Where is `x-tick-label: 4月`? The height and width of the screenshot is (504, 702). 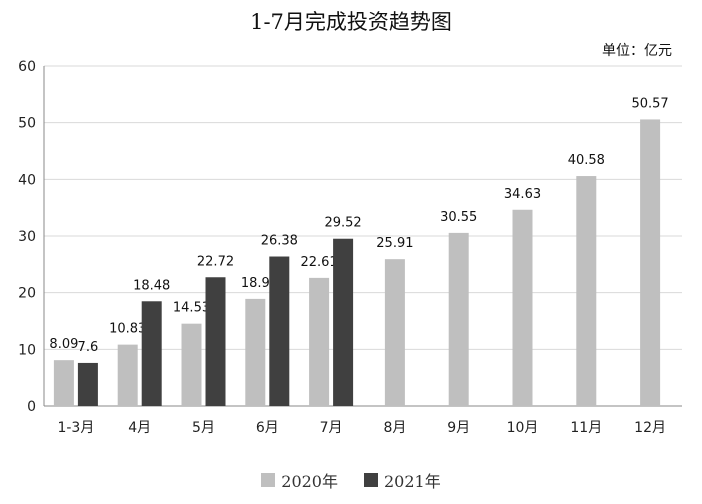 x-tick-label: 4月 is located at coordinates (139, 428).